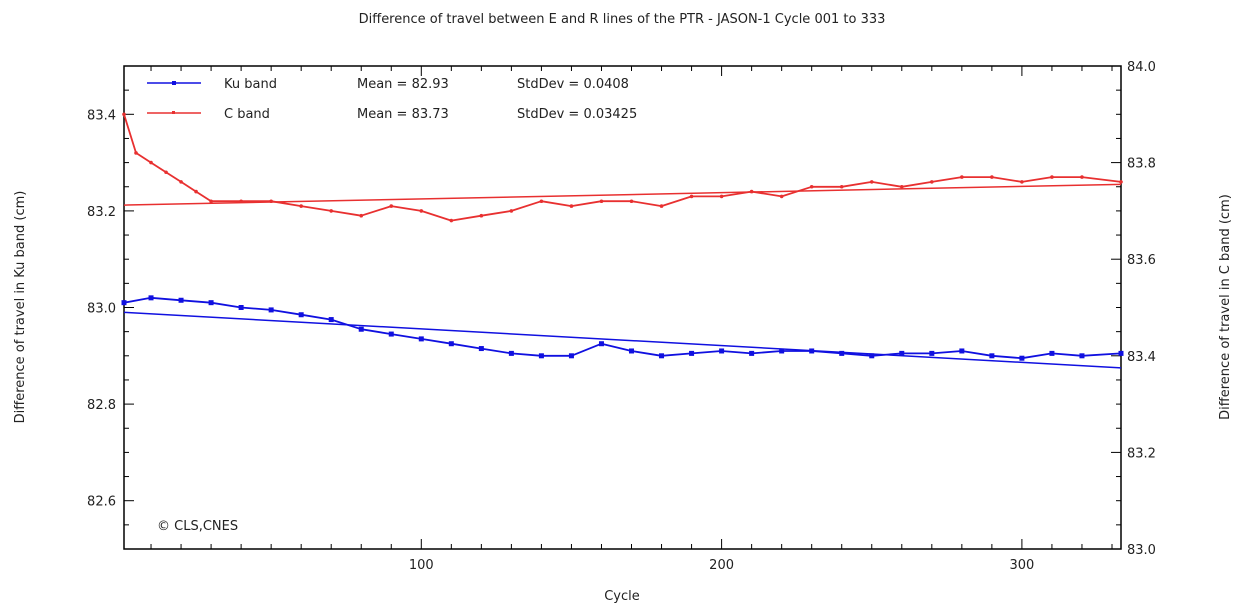  I want to click on legend-c-std: StdDev = 0.03425, so click(577, 114).